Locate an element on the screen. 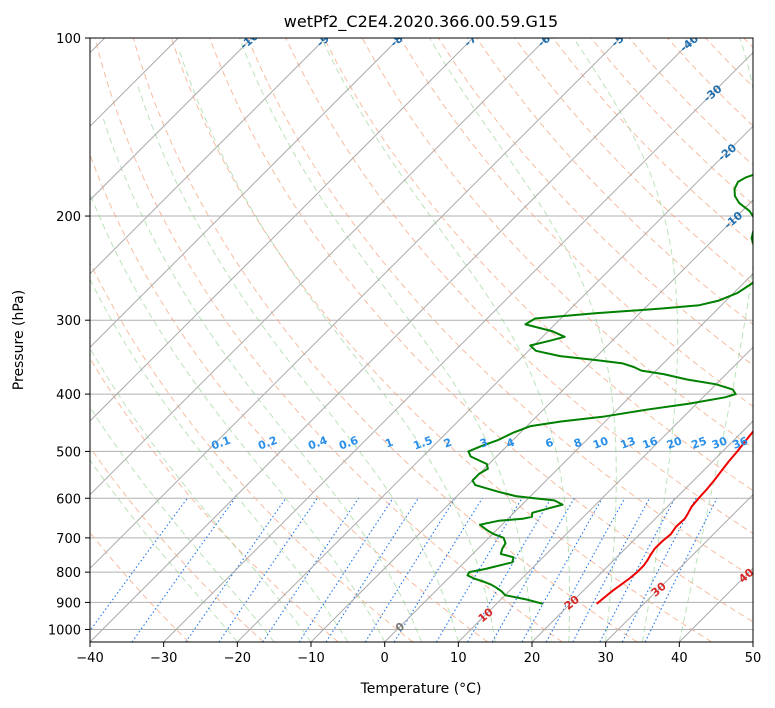 This screenshot has width=775, height=708. mixing-ratio-label: 4 is located at coordinates (511, 443).